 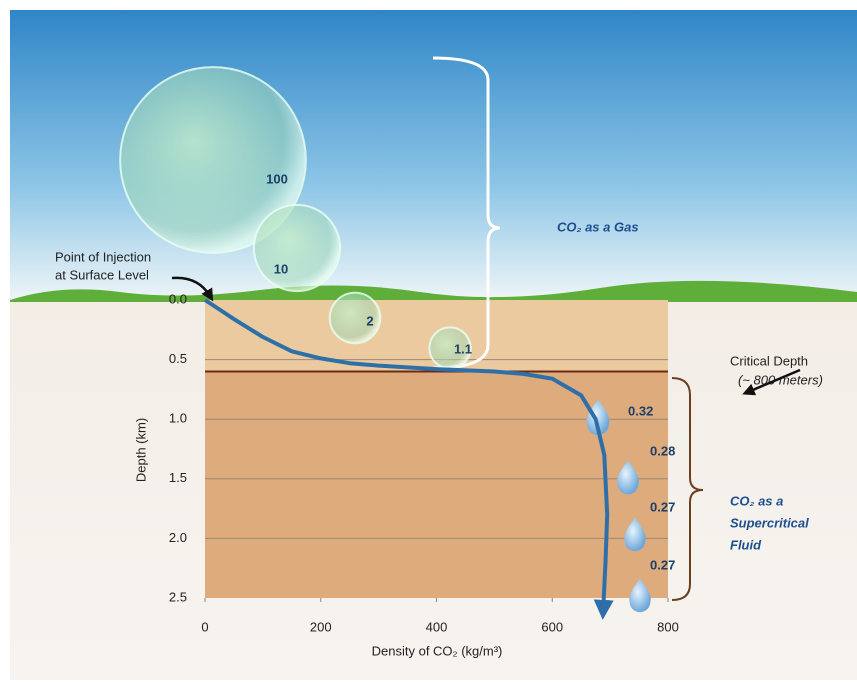 What do you see at coordinates (756, 500) in the screenshot?
I see `annotation: CO₂ as a` at bounding box center [756, 500].